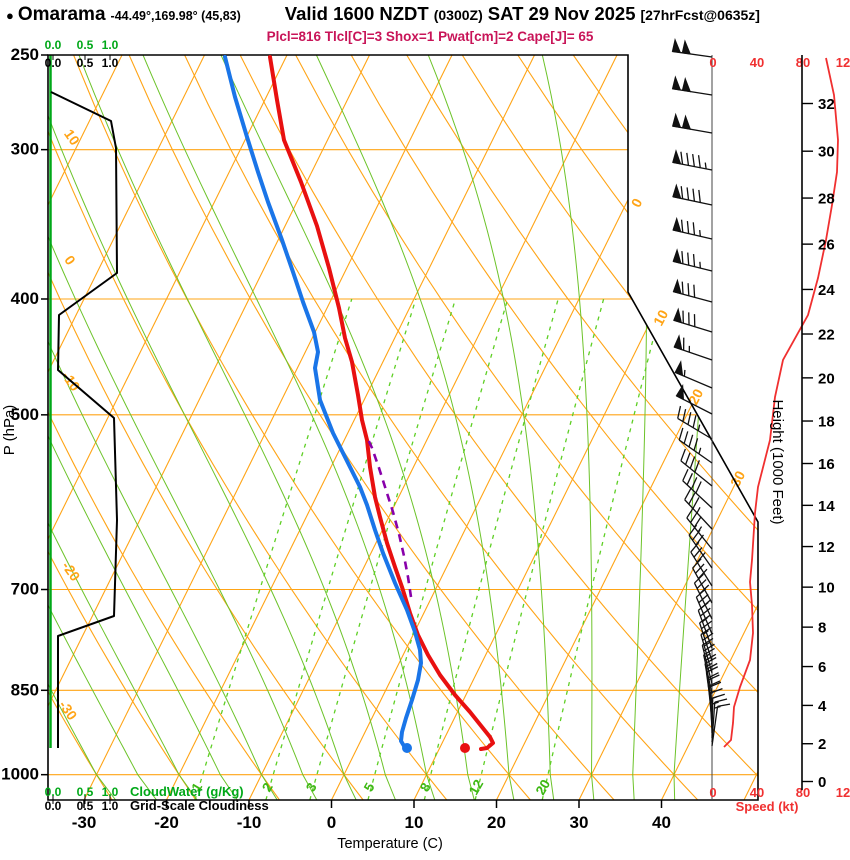 The height and width of the screenshot is (860, 850). Describe the element at coordinates (84, 419) in the screenshot. I see `cloudiness-trace` at that location.